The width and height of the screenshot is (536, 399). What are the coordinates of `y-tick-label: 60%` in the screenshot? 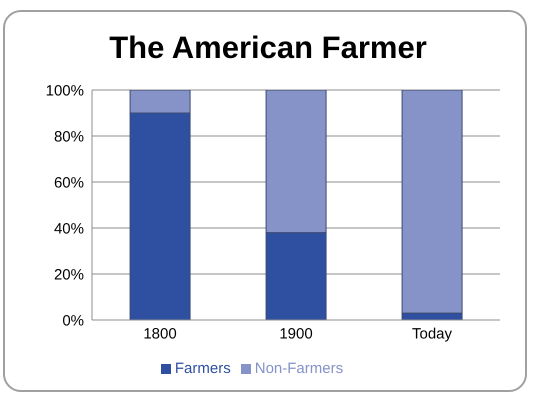 It's located at (69, 183).